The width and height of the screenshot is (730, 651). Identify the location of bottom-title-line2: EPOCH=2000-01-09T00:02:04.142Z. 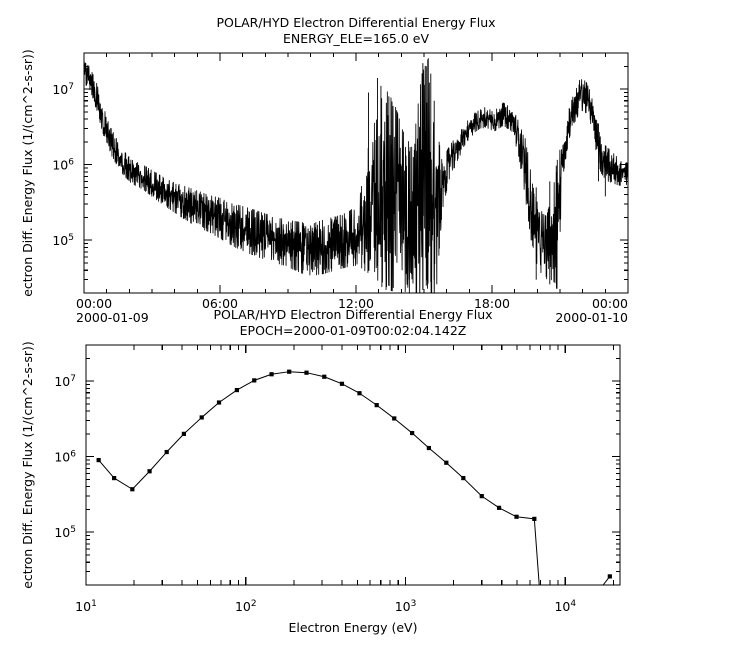
(353, 330).